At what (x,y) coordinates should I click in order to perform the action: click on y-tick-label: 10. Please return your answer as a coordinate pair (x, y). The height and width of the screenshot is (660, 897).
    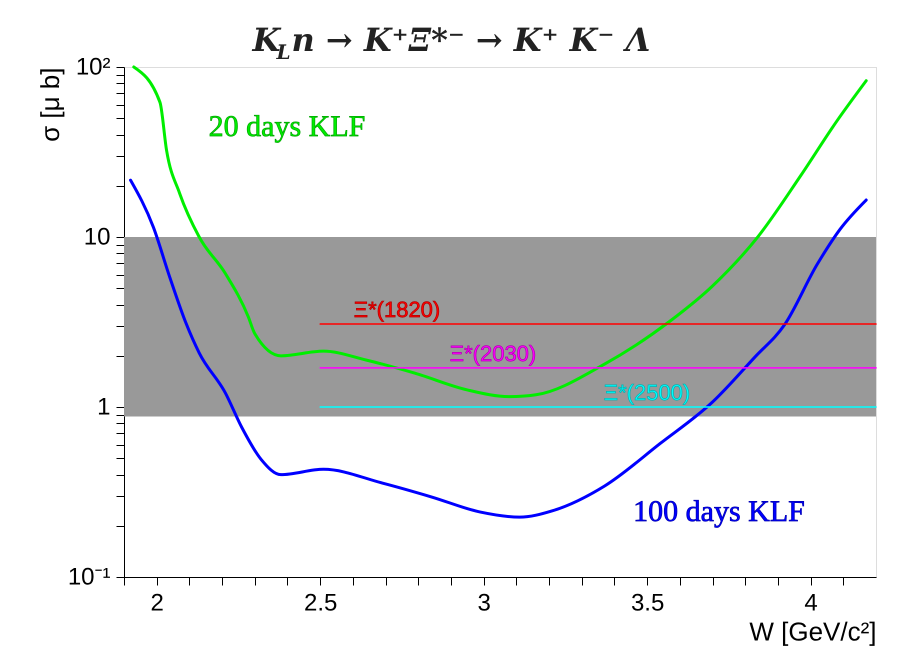
    Looking at the image, I should click on (97, 237).